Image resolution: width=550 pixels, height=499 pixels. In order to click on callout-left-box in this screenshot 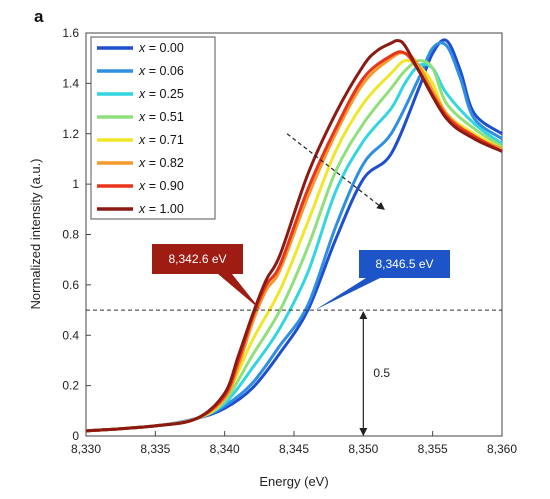, I will do `click(197, 259)`.